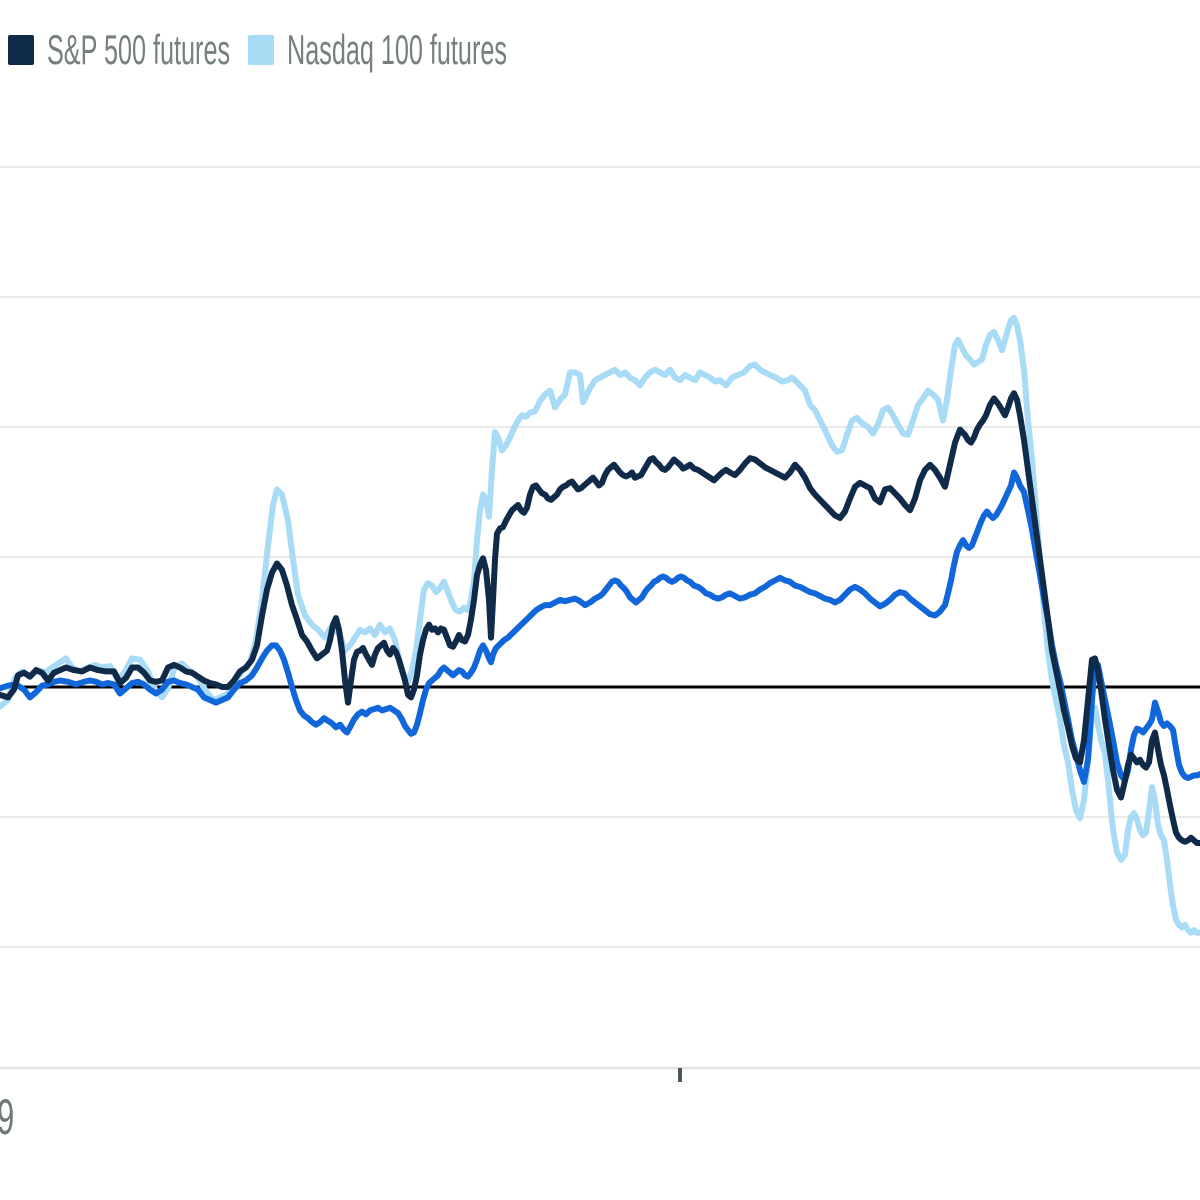 The height and width of the screenshot is (1200, 1200). I want to click on x-axis-tick-label: 9, so click(7, 1117).